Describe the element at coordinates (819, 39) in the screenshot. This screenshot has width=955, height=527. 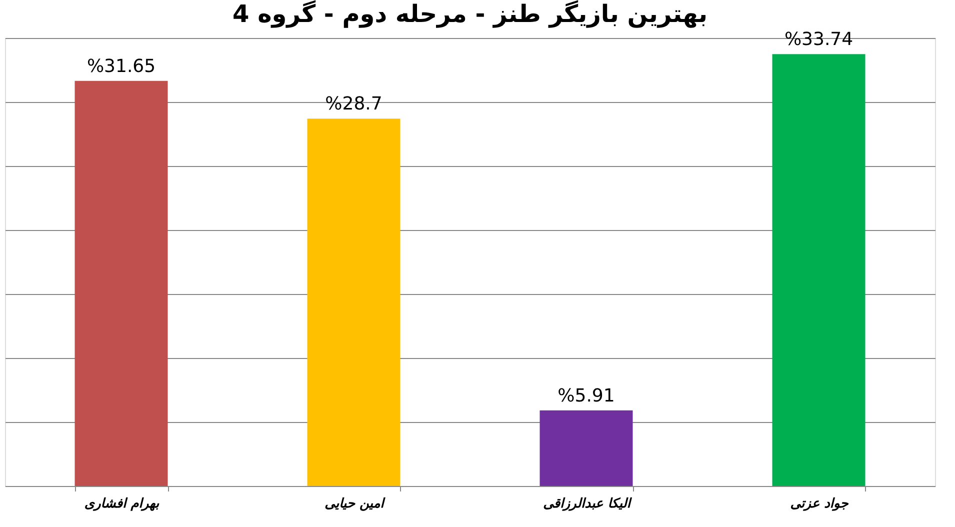
I see `data-label: %33.74` at that location.